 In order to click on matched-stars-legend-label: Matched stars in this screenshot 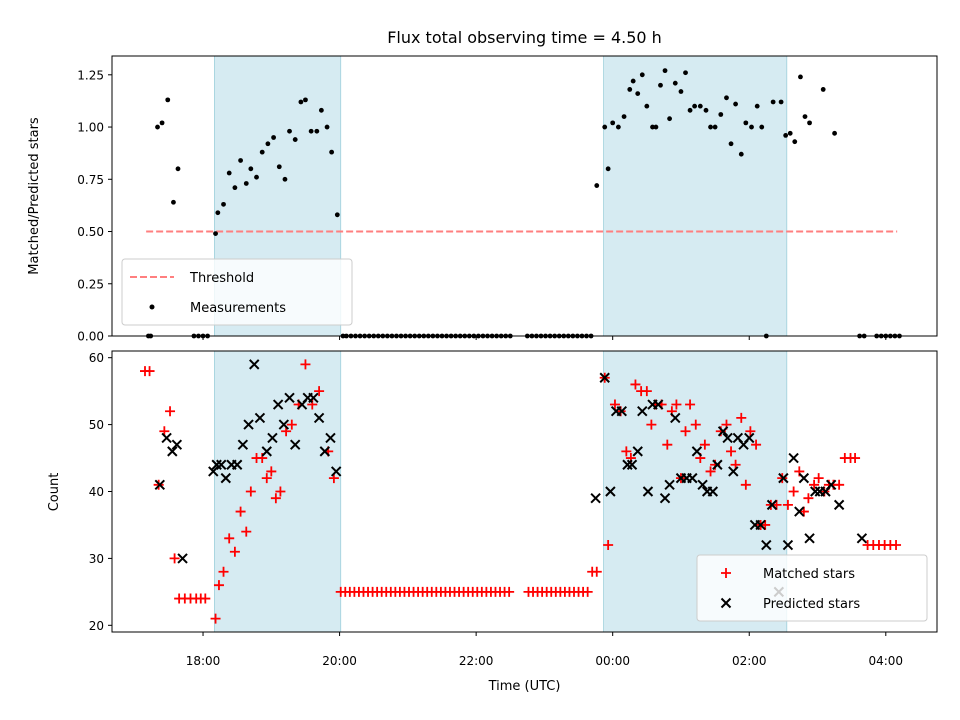, I will do `click(809, 574)`.